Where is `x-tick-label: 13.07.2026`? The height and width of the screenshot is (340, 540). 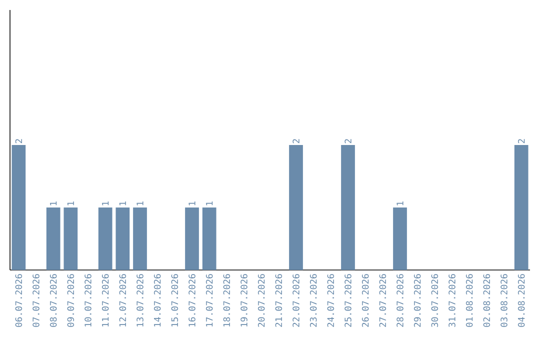 x-tick-label: 13.07.2026 is located at coordinates (140, 300).